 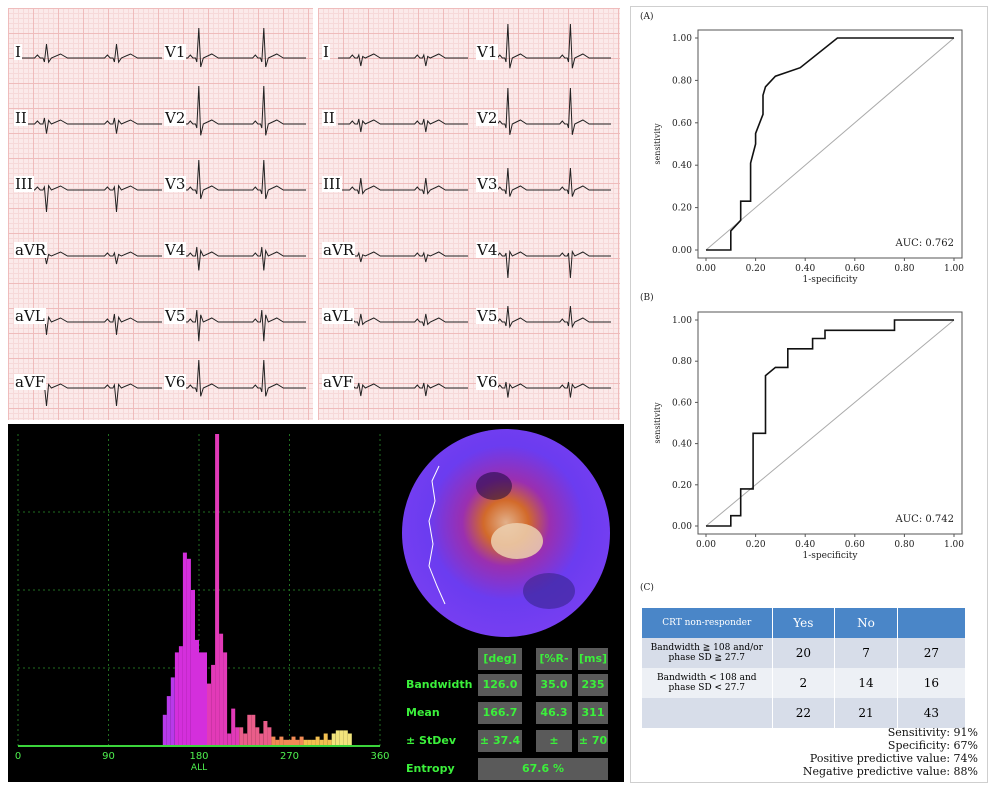 What do you see at coordinates (924, 519) in the screenshot?
I see `auc-annotation: AUC: 0.742` at bounding box center [924, 519].